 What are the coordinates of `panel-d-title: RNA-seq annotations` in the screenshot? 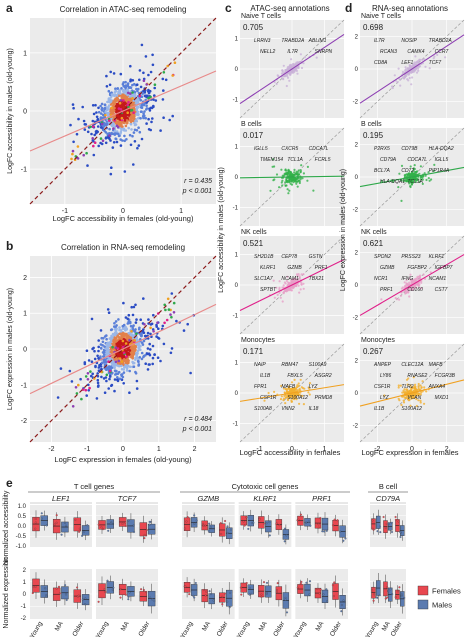 It's located at (410, 8).